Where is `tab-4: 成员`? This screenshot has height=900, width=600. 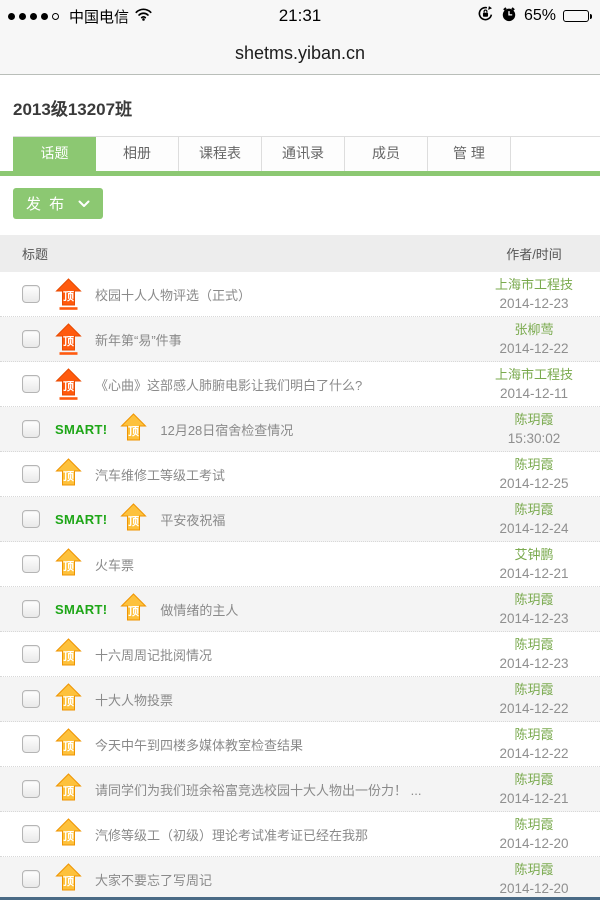 tab-4: 成员 is located at coordinates (386, 154).